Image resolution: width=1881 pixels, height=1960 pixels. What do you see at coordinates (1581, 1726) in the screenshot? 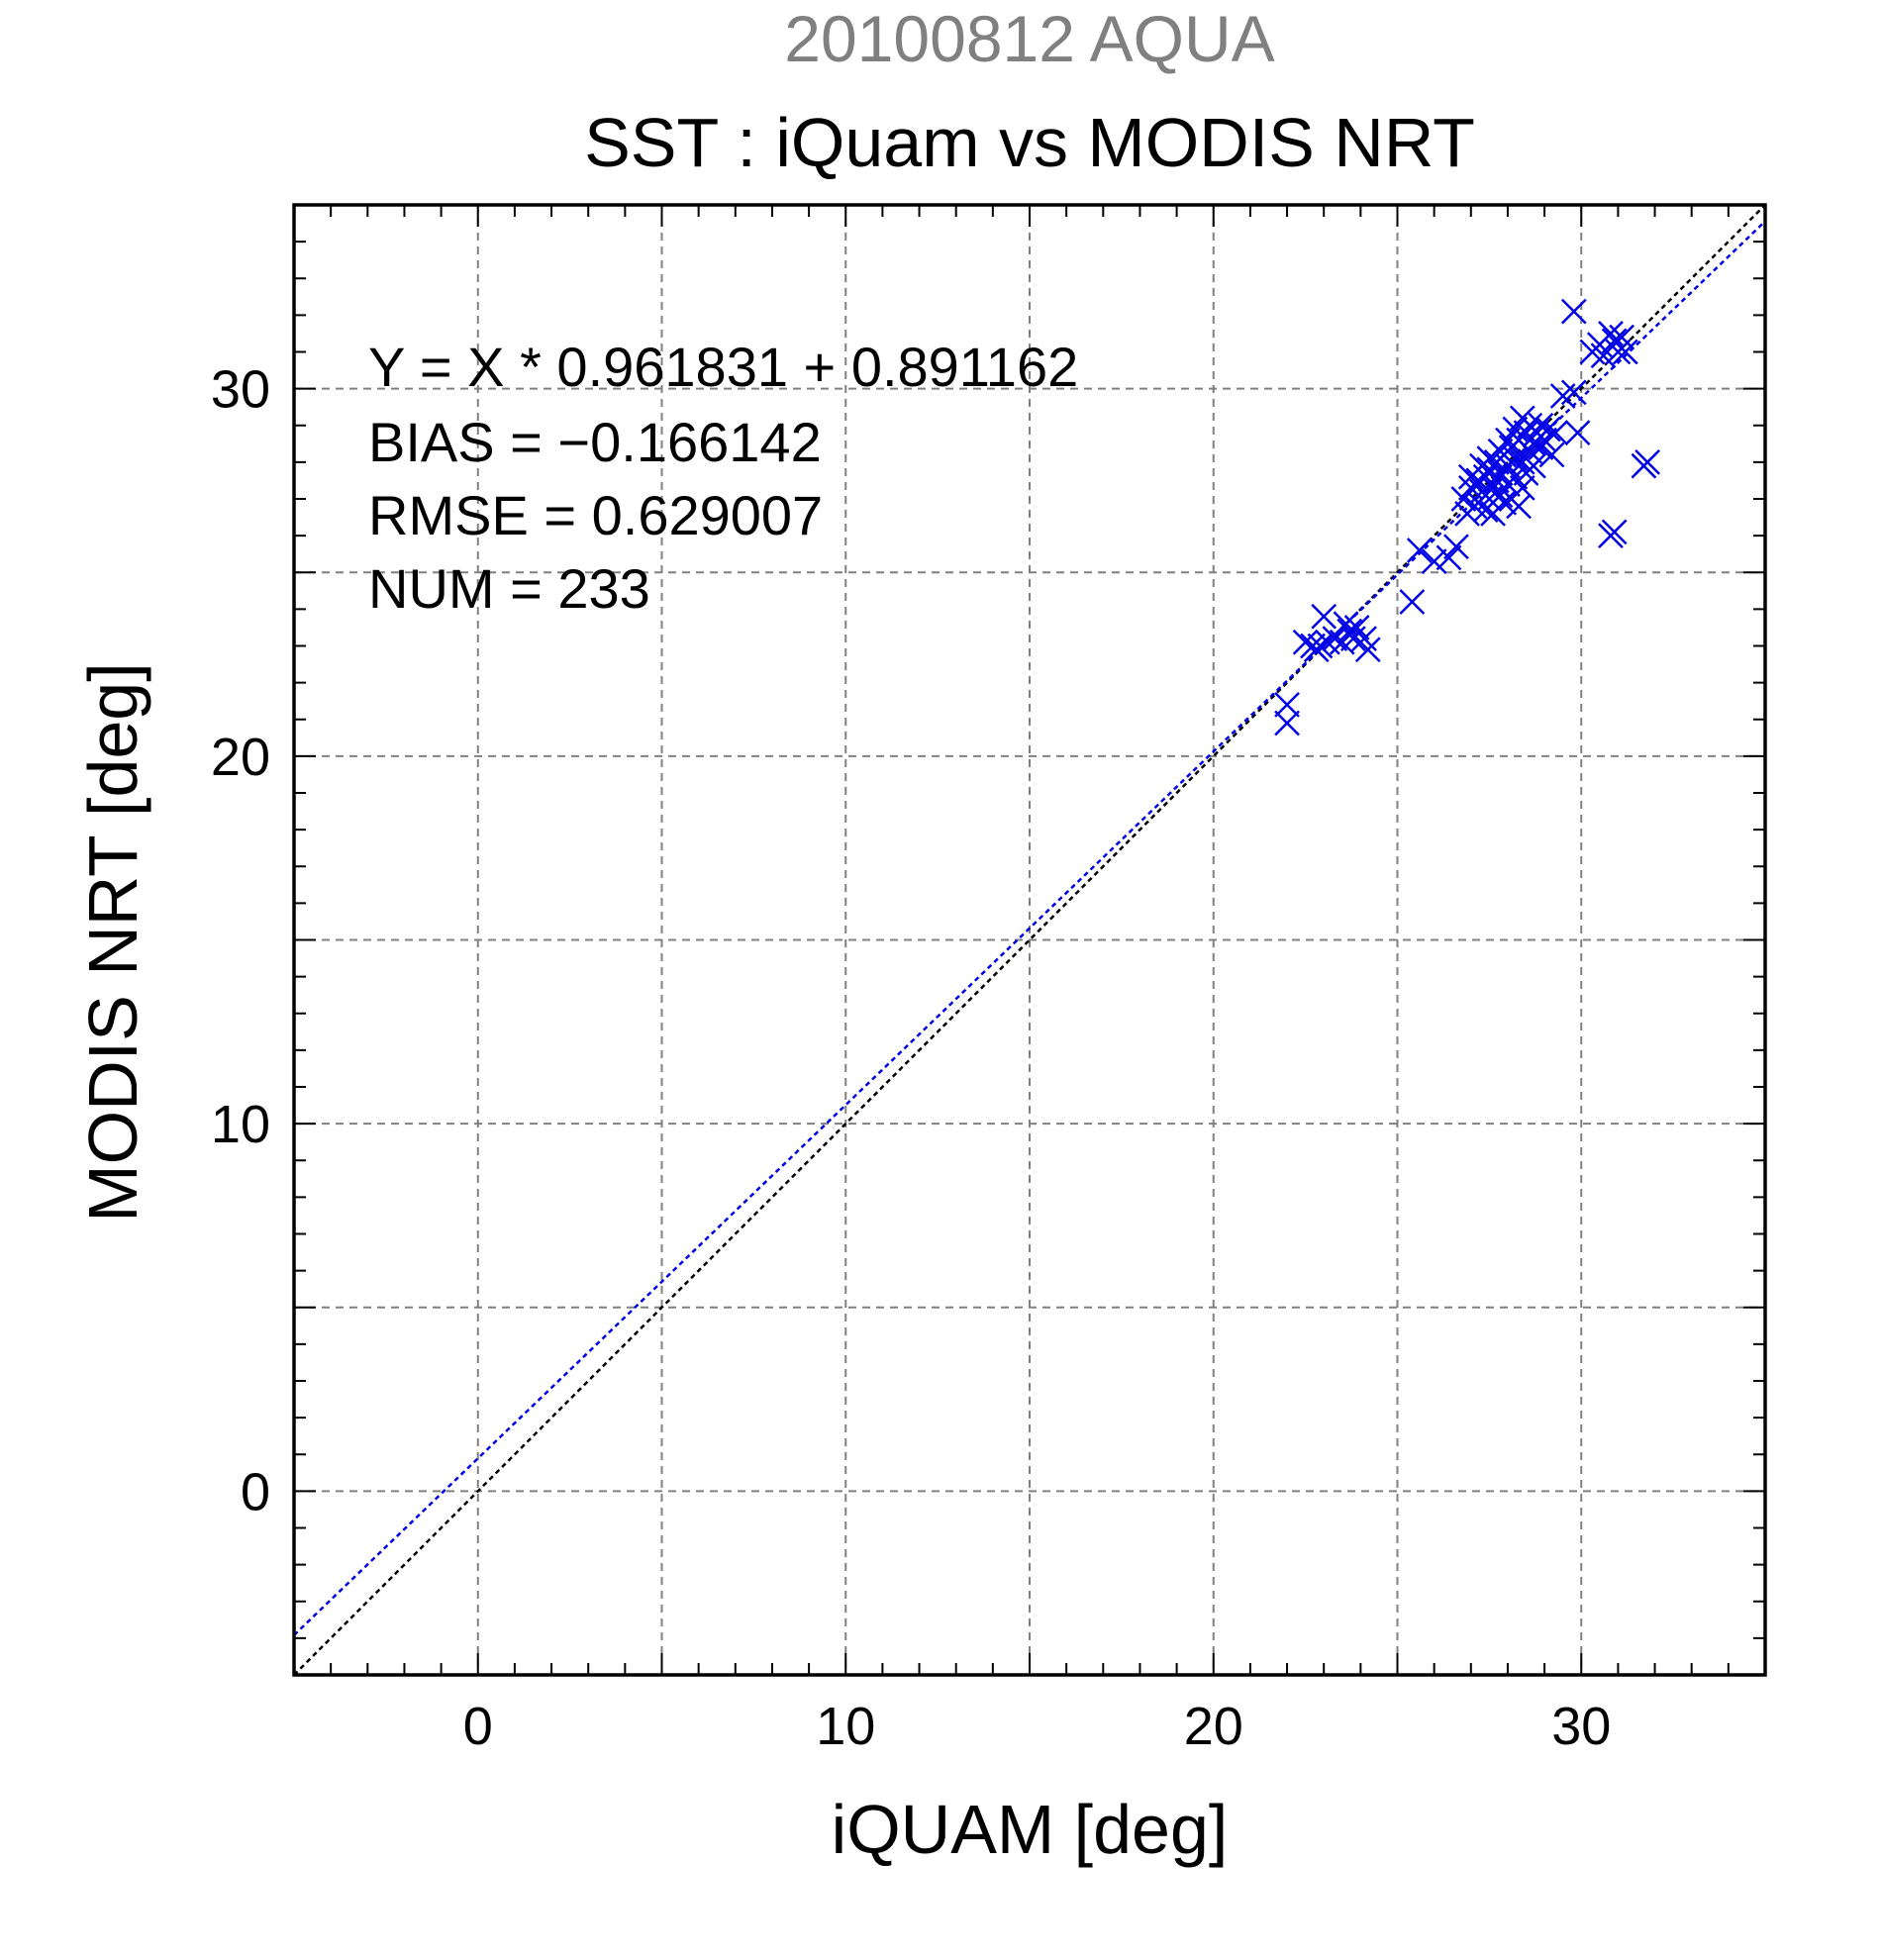
I see `x-tick-label: 30` at bounding box center [1581, 1726].